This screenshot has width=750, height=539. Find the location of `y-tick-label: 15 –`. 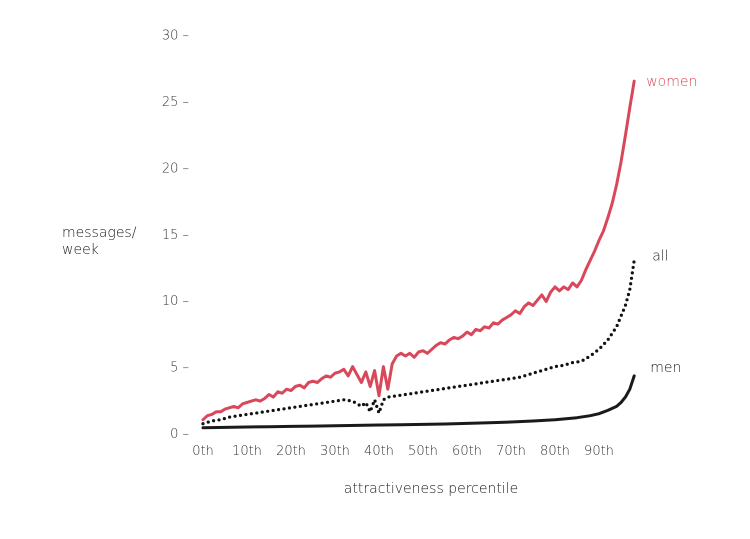

y-tick-label: 15 – is located at coordinates (175, 235).